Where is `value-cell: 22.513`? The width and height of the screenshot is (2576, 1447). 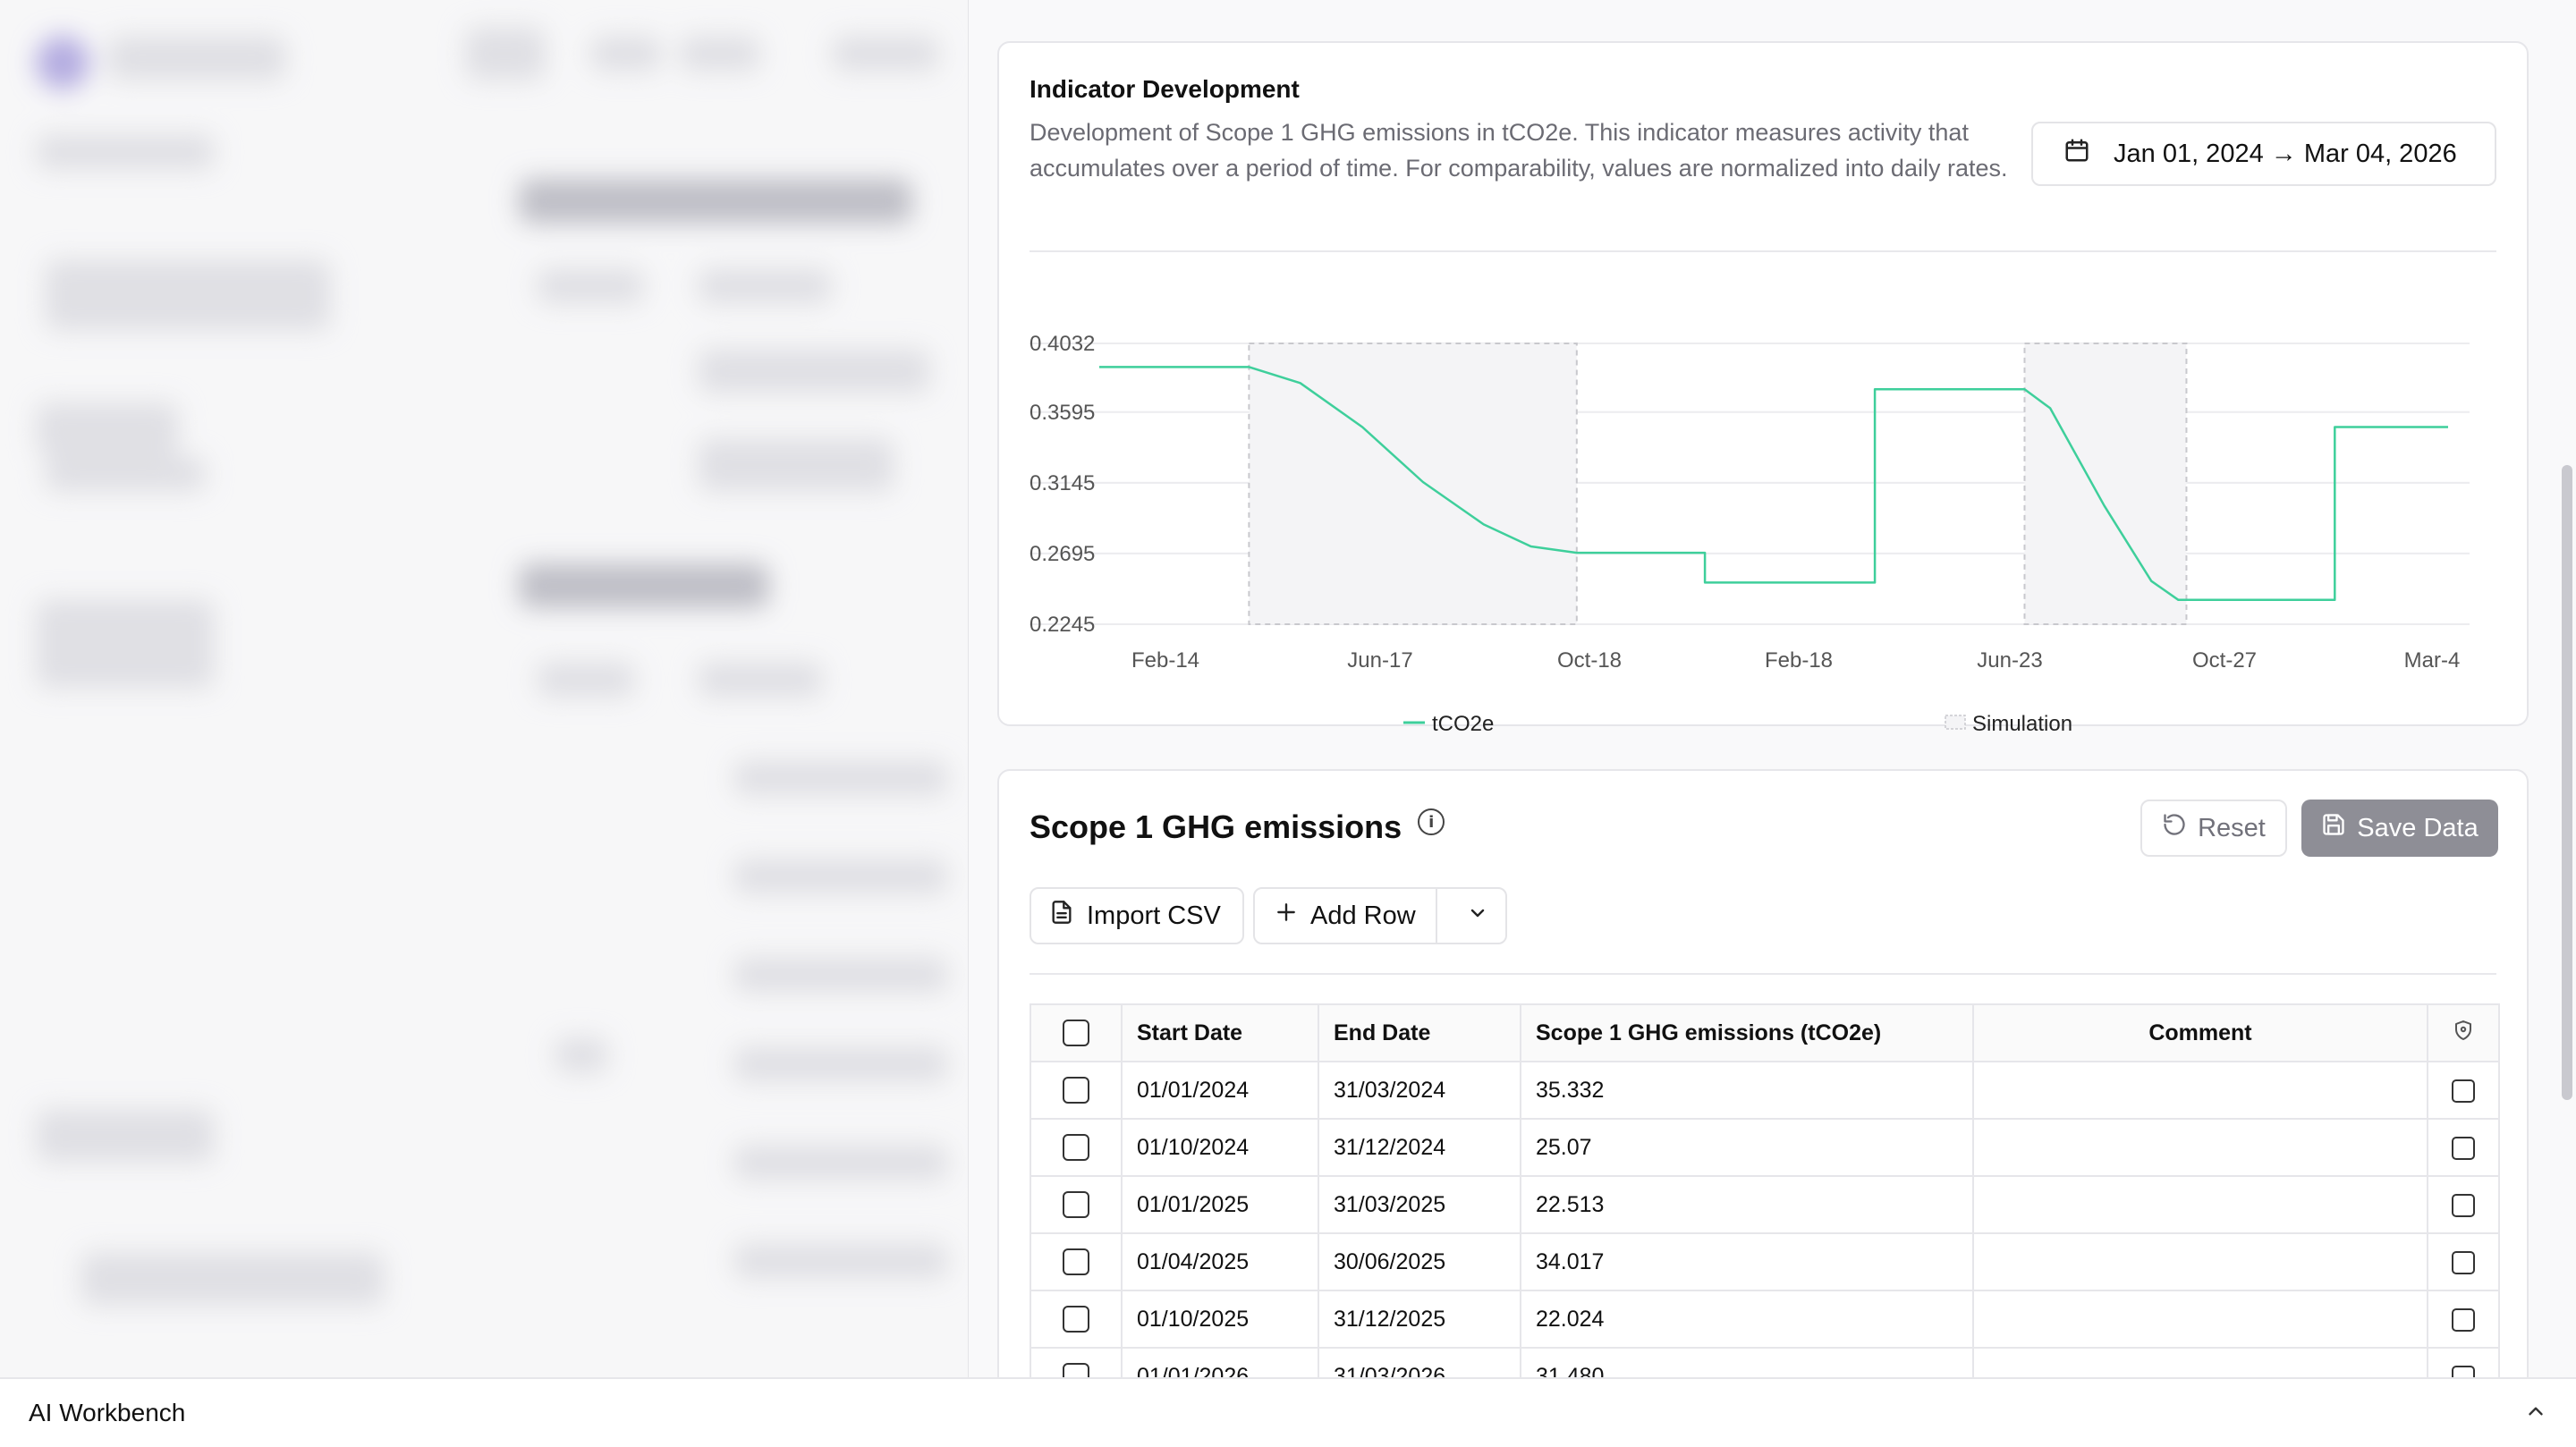
value-cell: 22.513 is located at coordinates (1747, 1204).